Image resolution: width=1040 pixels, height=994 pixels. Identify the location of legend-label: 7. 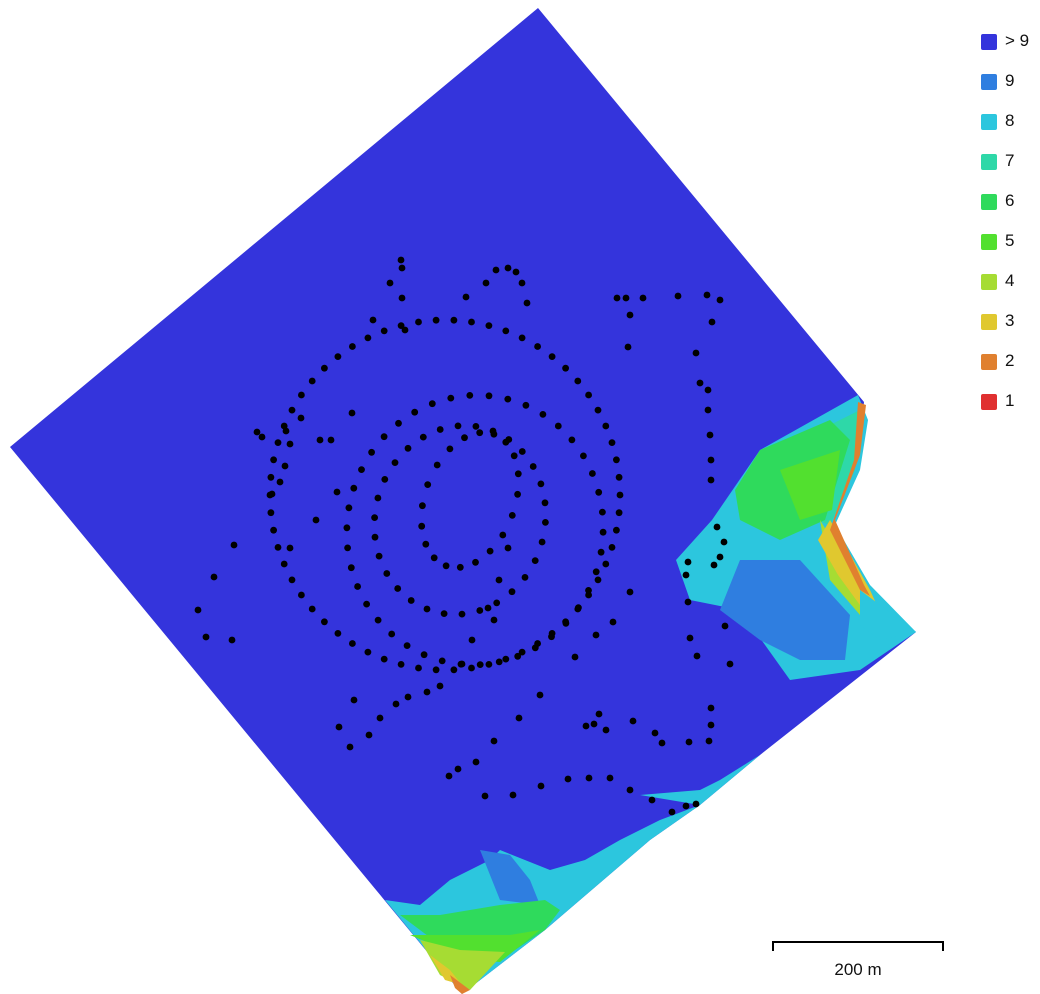
(1010, 160).